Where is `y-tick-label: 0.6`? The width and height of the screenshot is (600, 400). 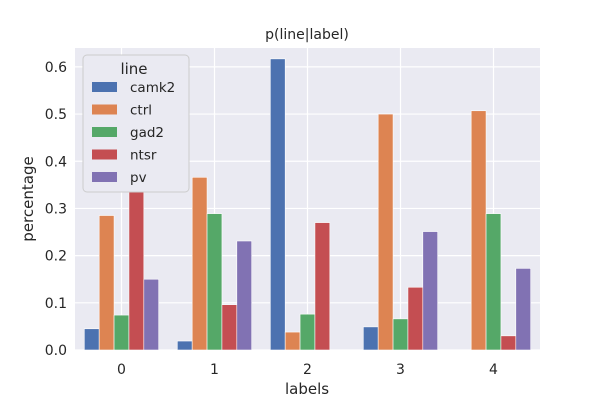
y-tick-label: 0.6 is located at coordinates (56, 68).